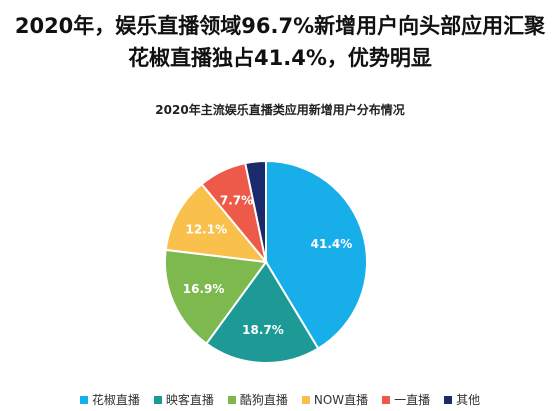  I want to click on slice-label-0: 41.4%, so click(332, 244).